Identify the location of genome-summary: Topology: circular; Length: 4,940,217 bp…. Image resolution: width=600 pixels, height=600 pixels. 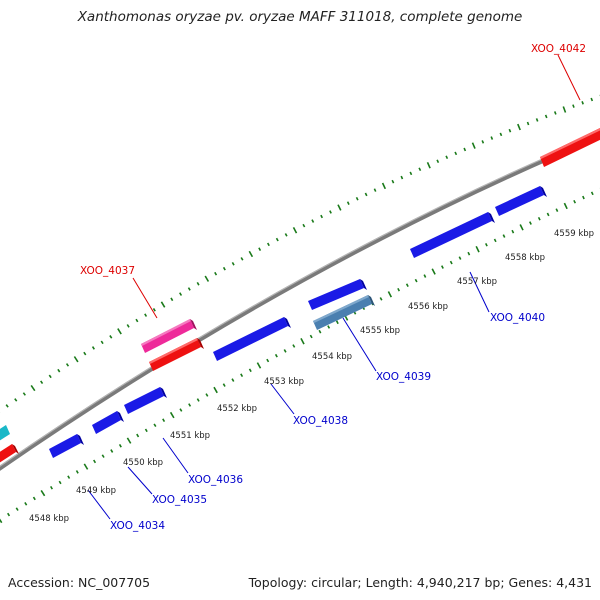
(420, 582).